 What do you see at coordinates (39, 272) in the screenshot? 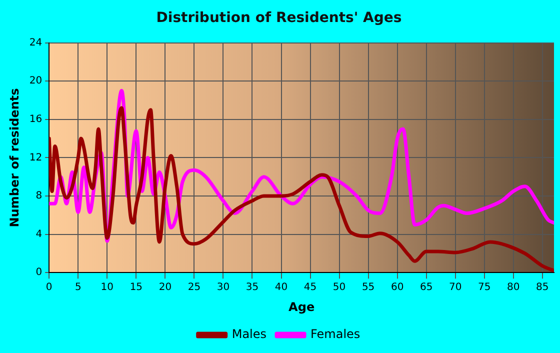
I see `y-tick-label: 0` at bounding box center [39, 272].